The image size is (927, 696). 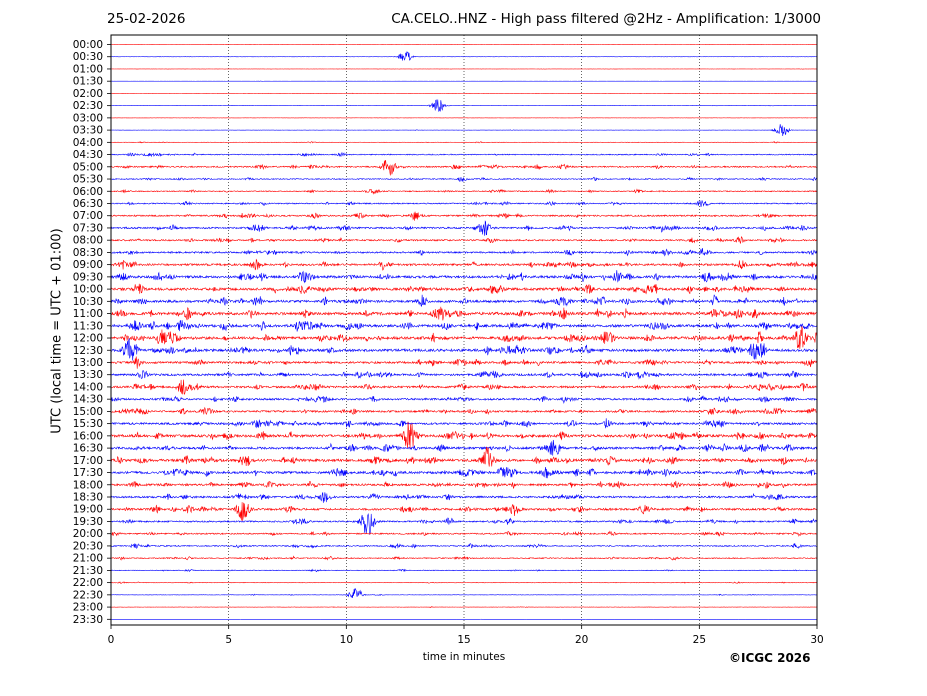 I want to click on y-tick-label: 08:00, so click(x=88, y=241).